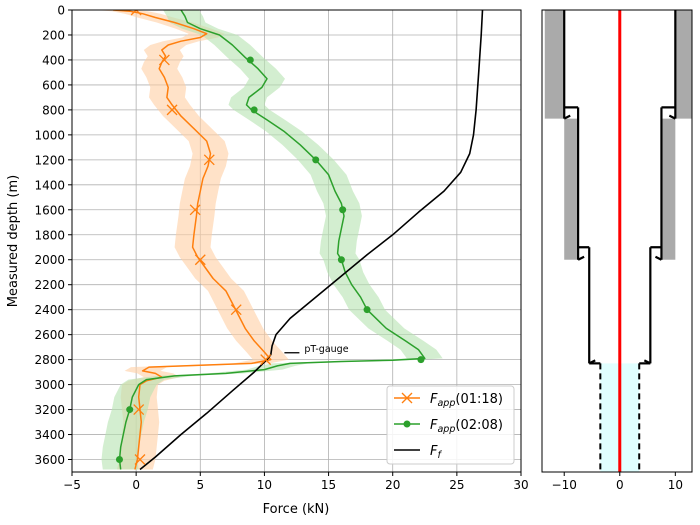 The height and width of the screenshot is (525, 700). Describe the element at coordinates (49, 285) in the screenshot. I see `y-tick-label: 2200` at that location.